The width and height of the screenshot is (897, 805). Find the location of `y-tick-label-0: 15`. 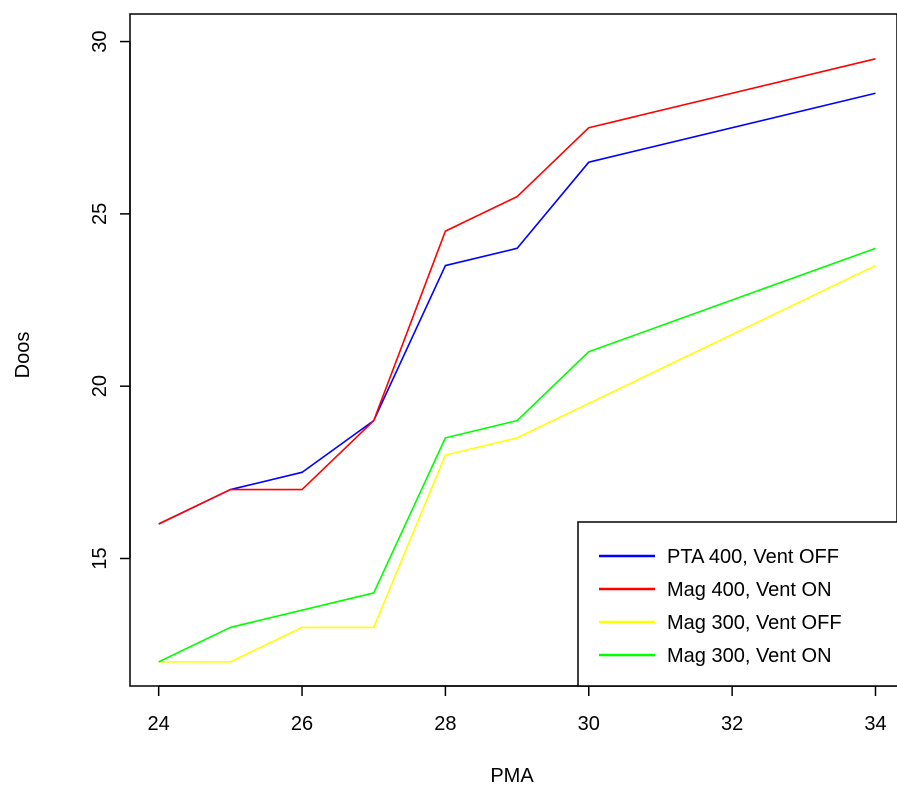

y-tick-label-0: 15 is located at coordinates (100, 558).